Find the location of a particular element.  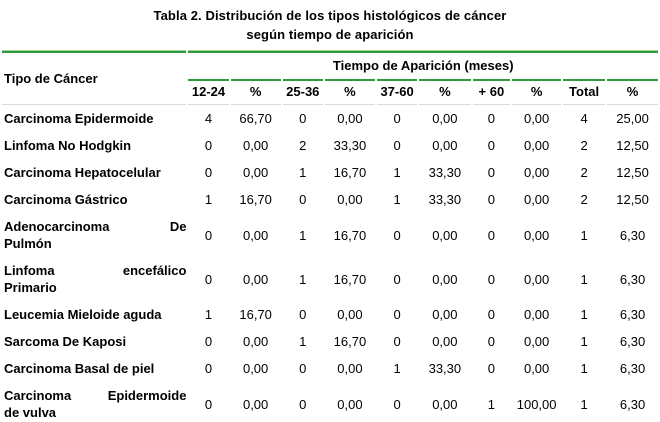

row-name-cell: Carcinoma Epidermoide is located at coordinates (79, 118).